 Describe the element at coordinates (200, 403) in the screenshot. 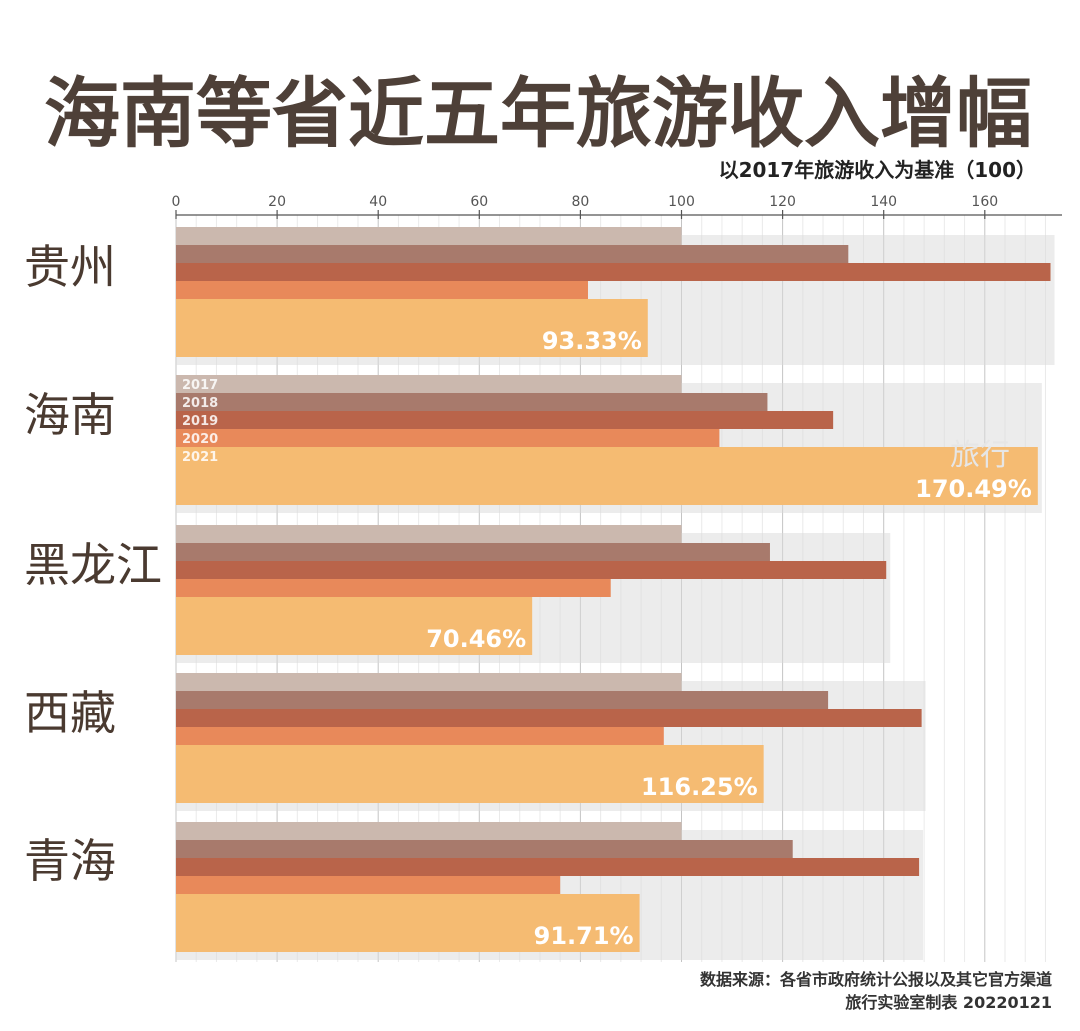

I see `legend-label: 2018` at that location.